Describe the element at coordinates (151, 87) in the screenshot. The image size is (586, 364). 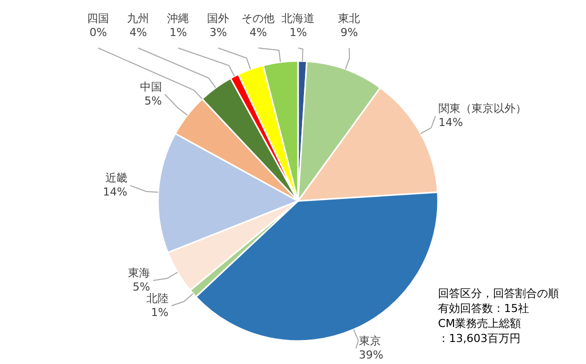
I see `slice-label: 中国` at that location.